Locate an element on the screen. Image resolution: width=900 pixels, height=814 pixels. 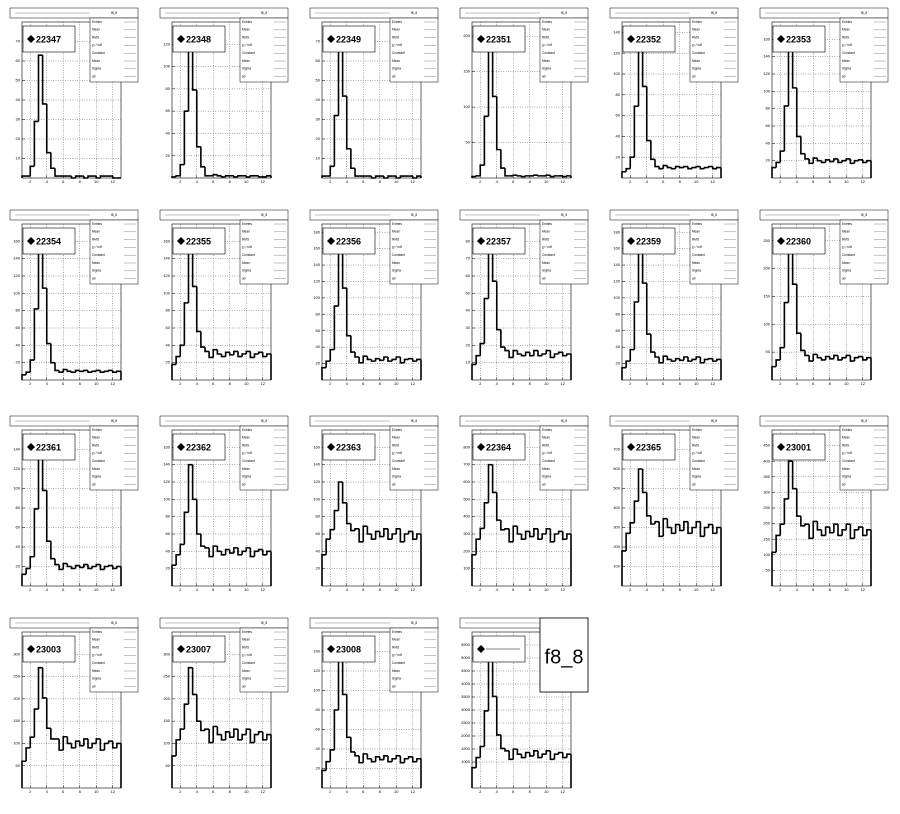
y-tick-label: 500 is located at coordinates (616, 488).